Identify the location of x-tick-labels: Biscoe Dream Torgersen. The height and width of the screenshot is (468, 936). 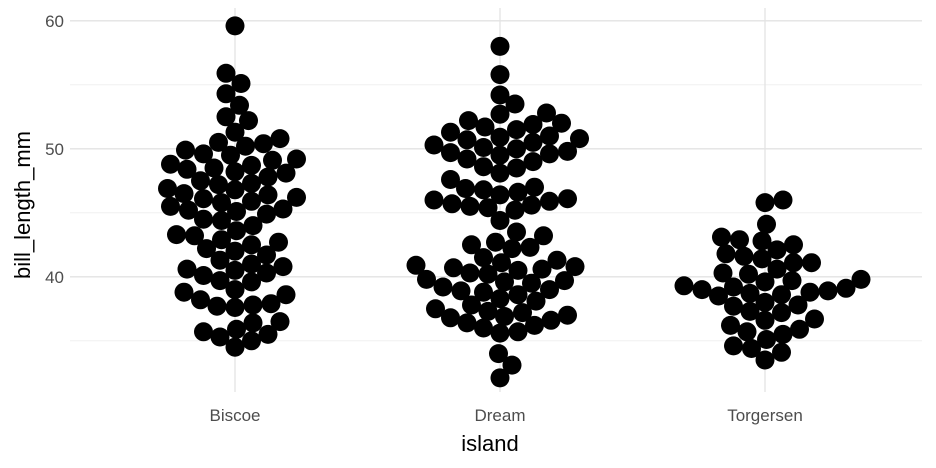
(505, 415).